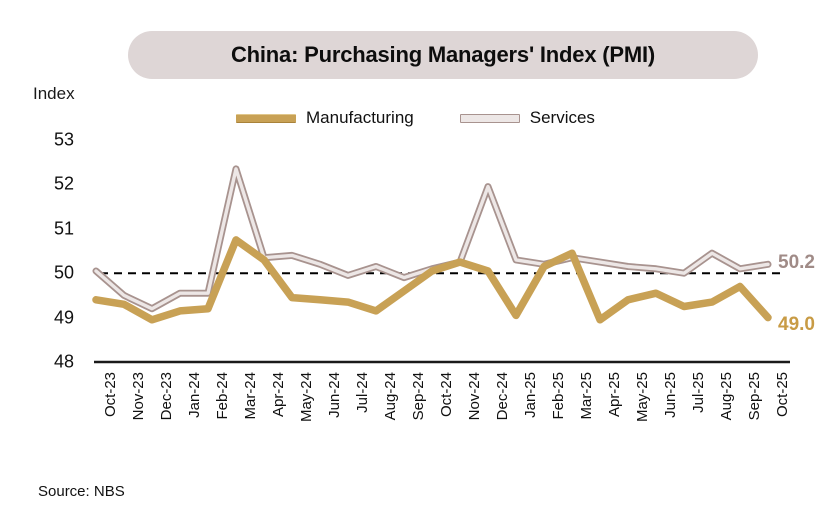 Image resolution: width=840 pixels, height=522 pixels. Describe the element at coordinates (530, 395) in the screenshot. I see `x-tick-jan-25: Jan-25` at that location.